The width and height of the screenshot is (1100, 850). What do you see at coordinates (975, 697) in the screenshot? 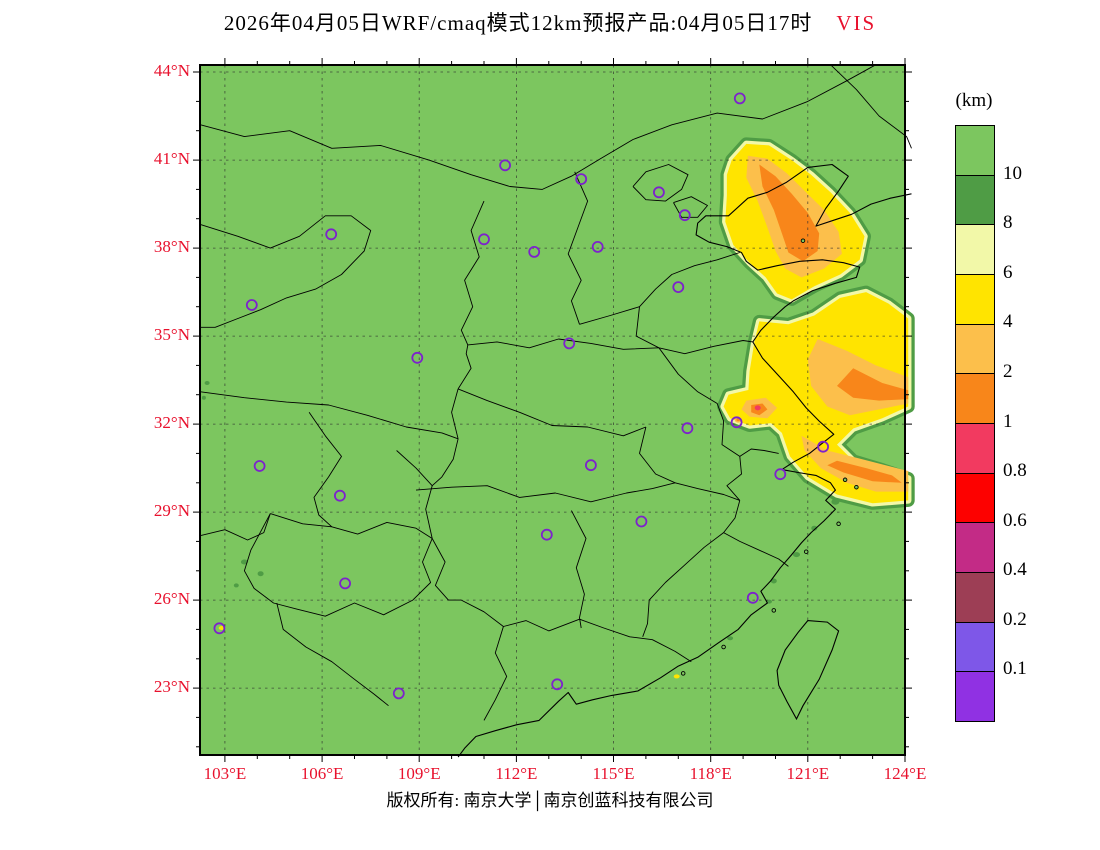
I see `legend-cell-lt0.1` at bounding box center [975, 697].